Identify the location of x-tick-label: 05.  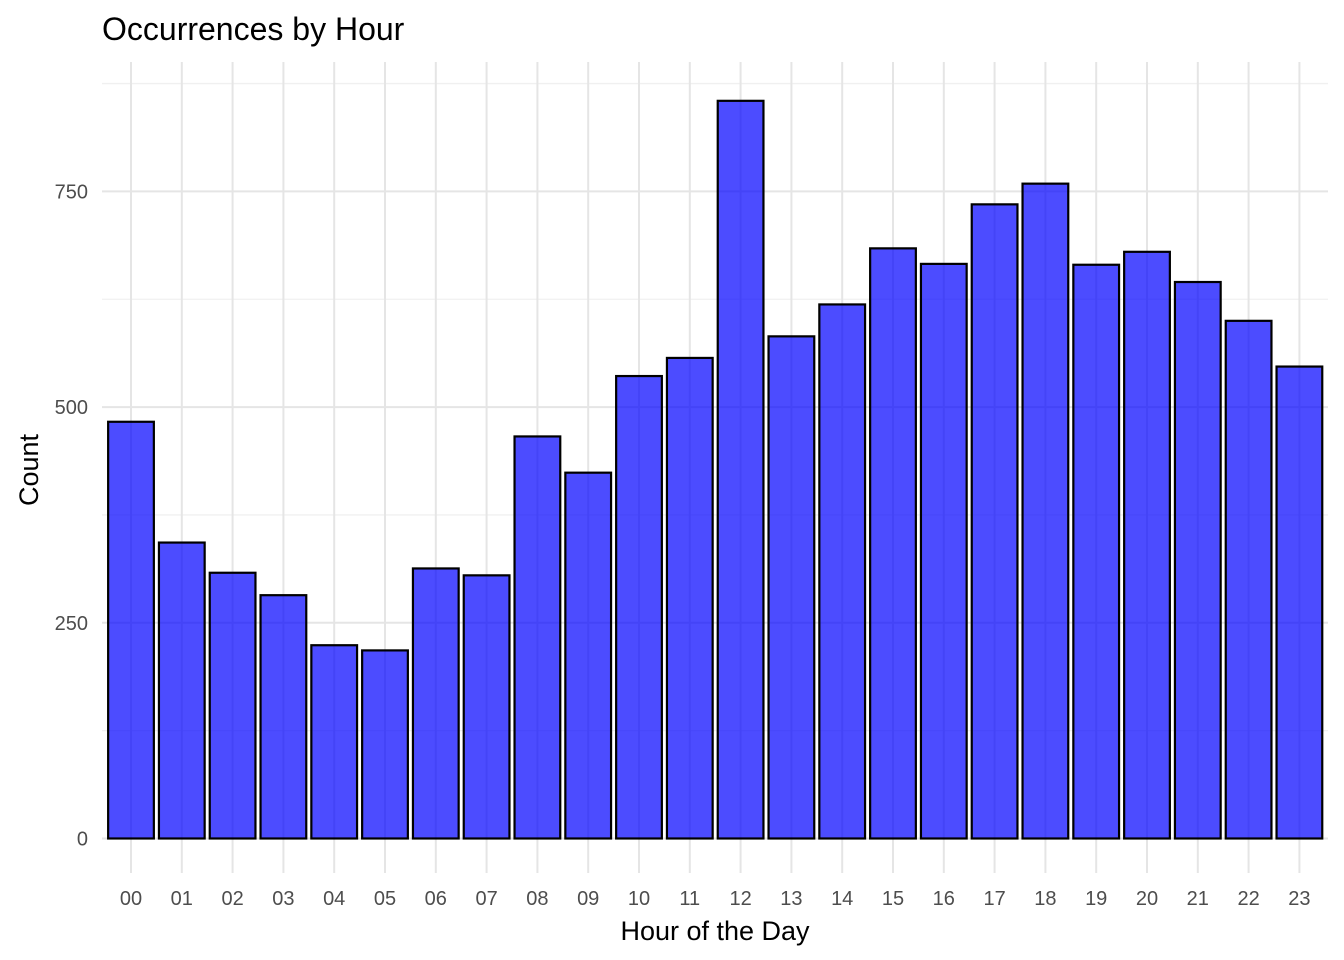
(385, 899).